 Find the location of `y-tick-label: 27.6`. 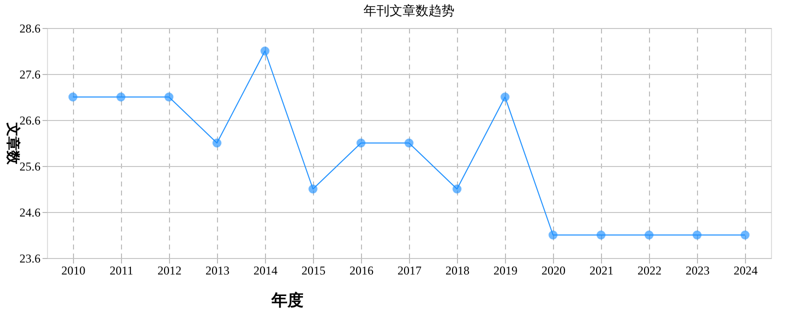

y-tick-label: 27.6 is located at coordinates (30, 75).